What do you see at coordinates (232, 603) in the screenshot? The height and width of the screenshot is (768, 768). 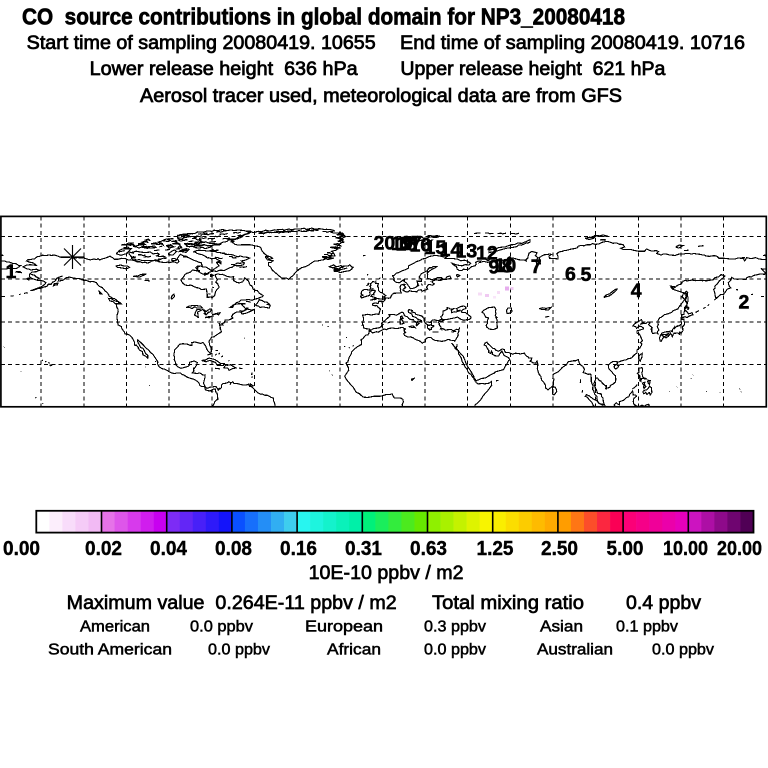 I see `svg-text:Maximum value 0.264E-11 ppbv: Maximum value 0.264E-11 ppbv / m2` at bounding box center [232, 603].